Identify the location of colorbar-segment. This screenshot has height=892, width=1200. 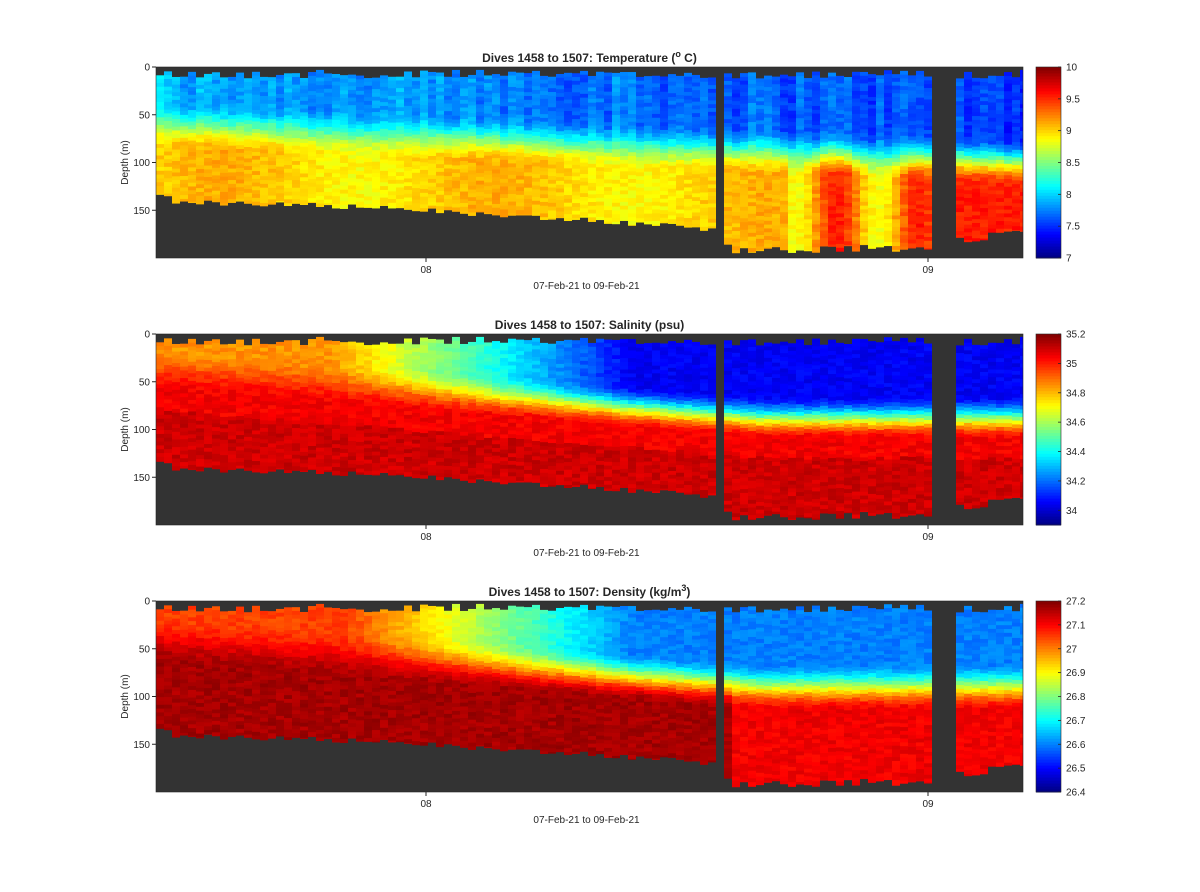
(1048, 254).